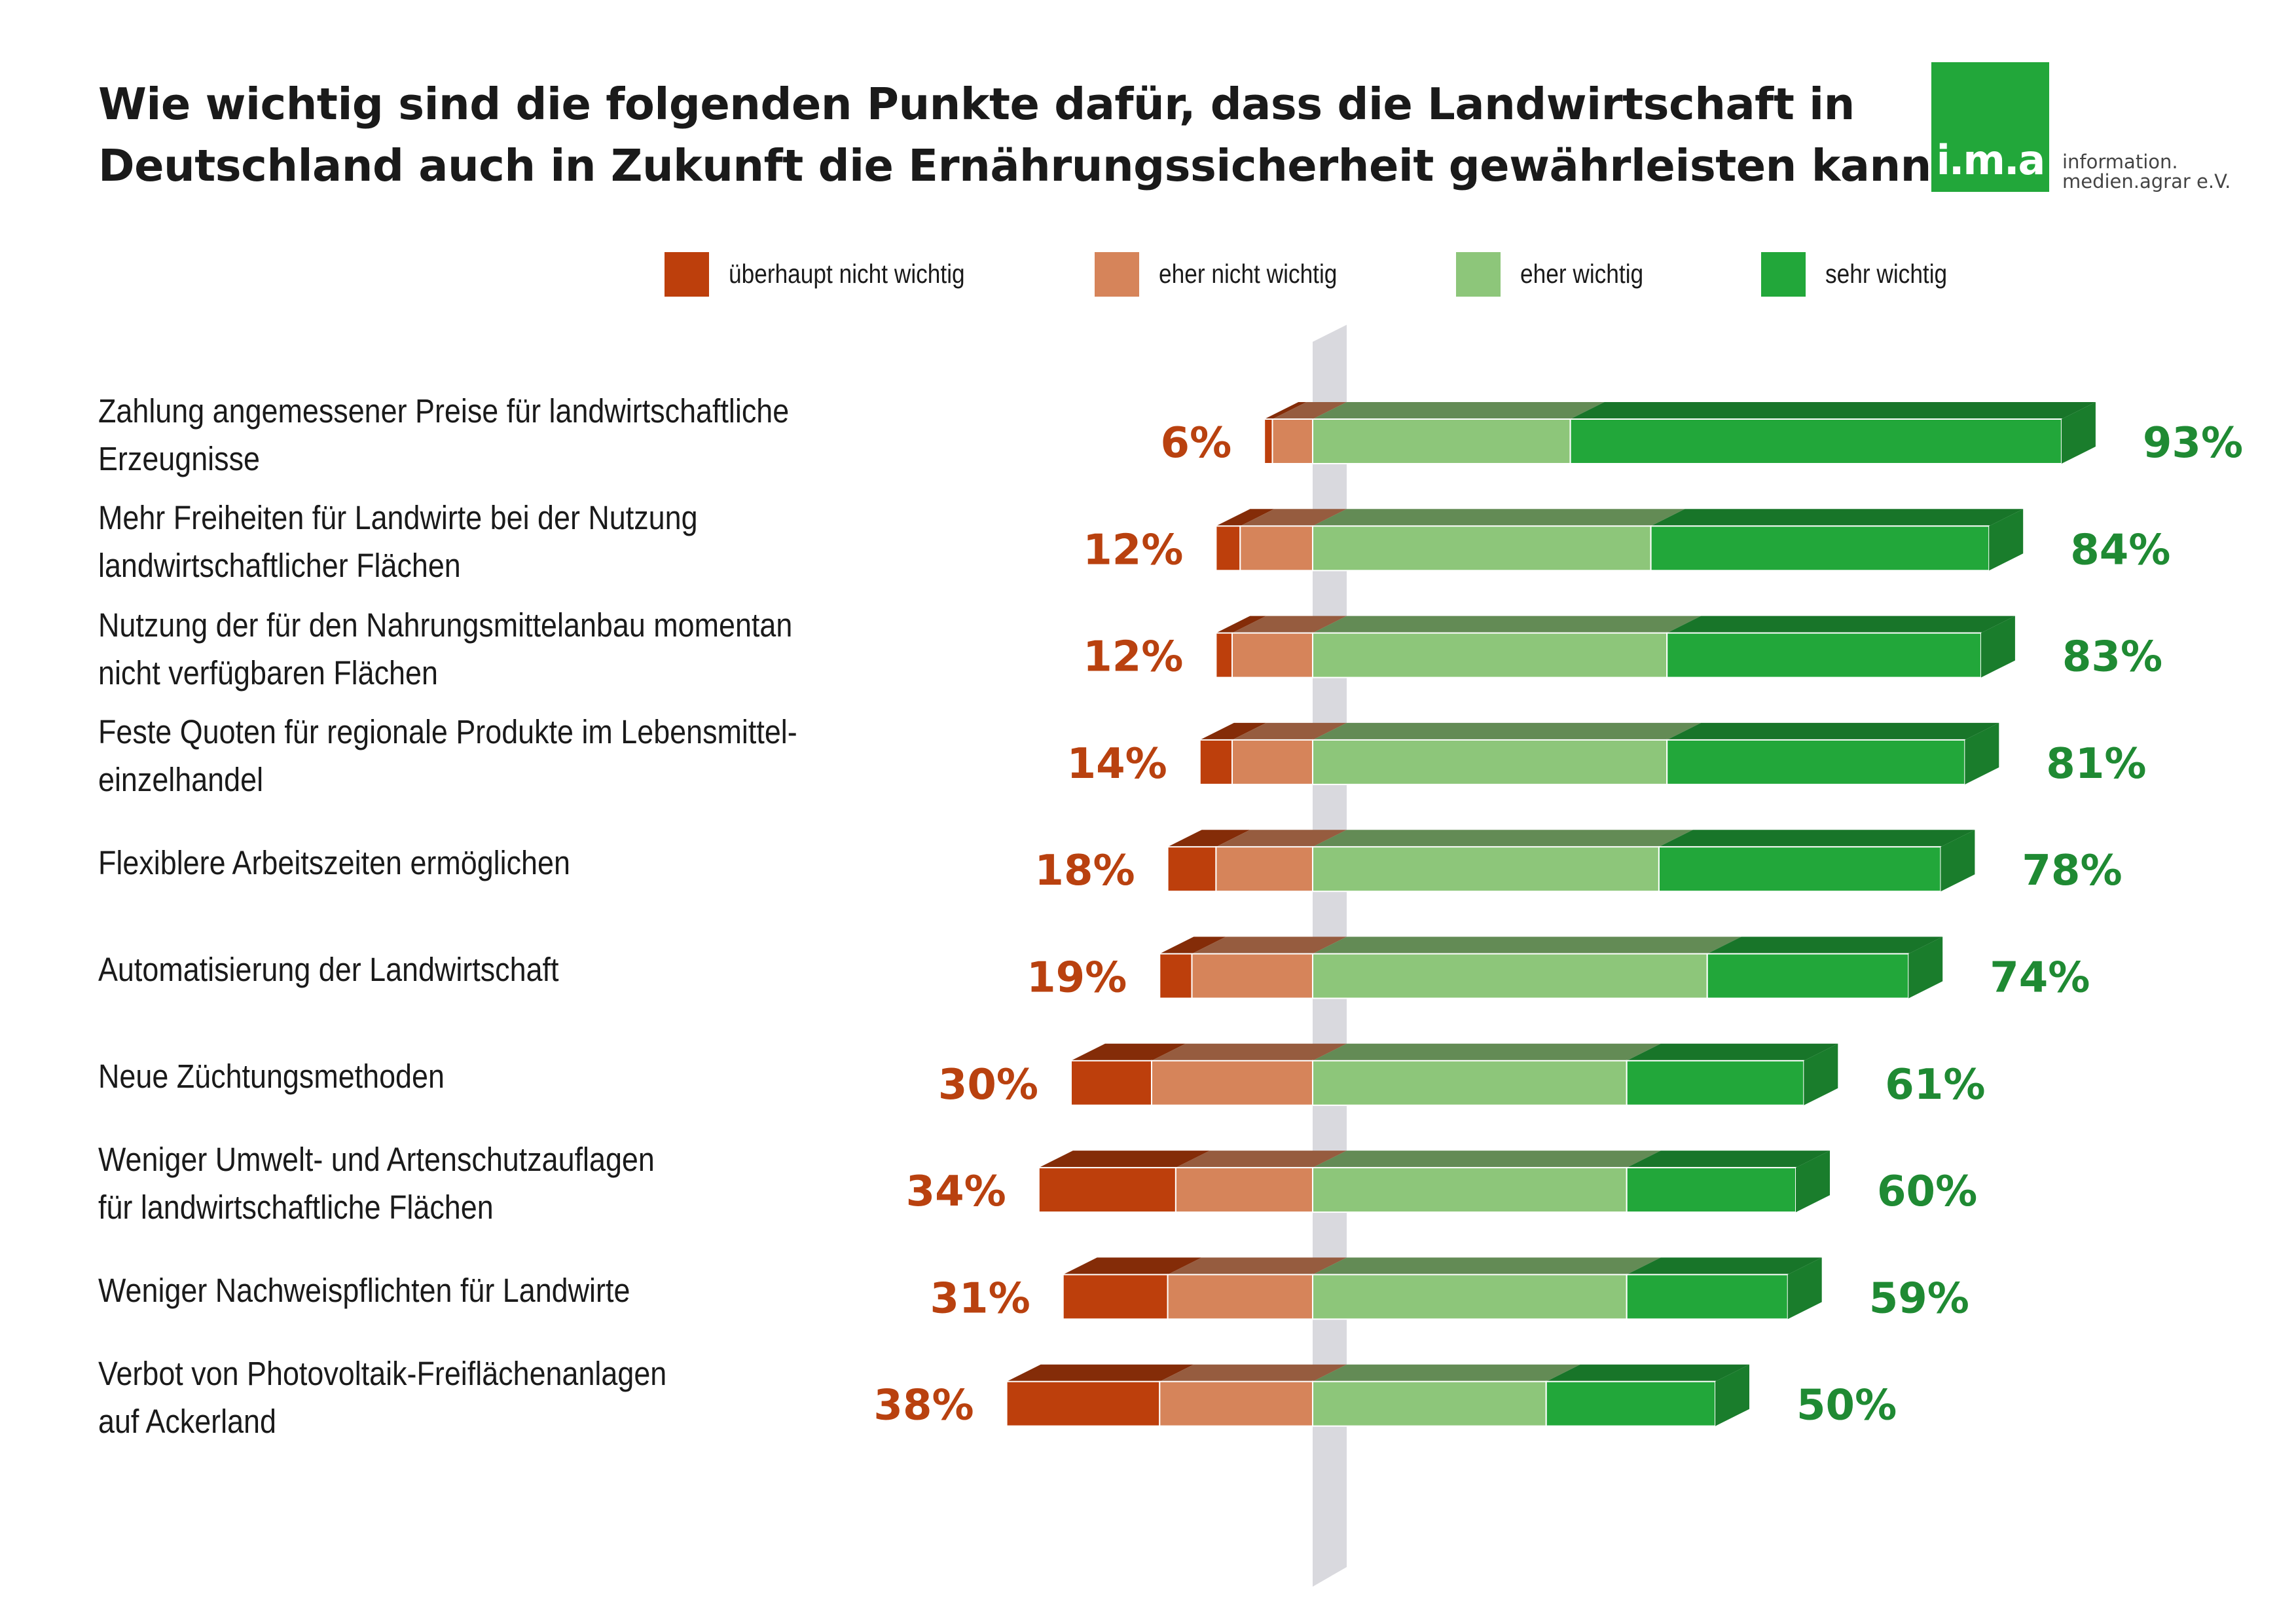 This screenshot has height=1624, width=2296. Describe the element at coordinates (923, 1406) in the screenshot. I see `negative-total-label: 38%` at that location.